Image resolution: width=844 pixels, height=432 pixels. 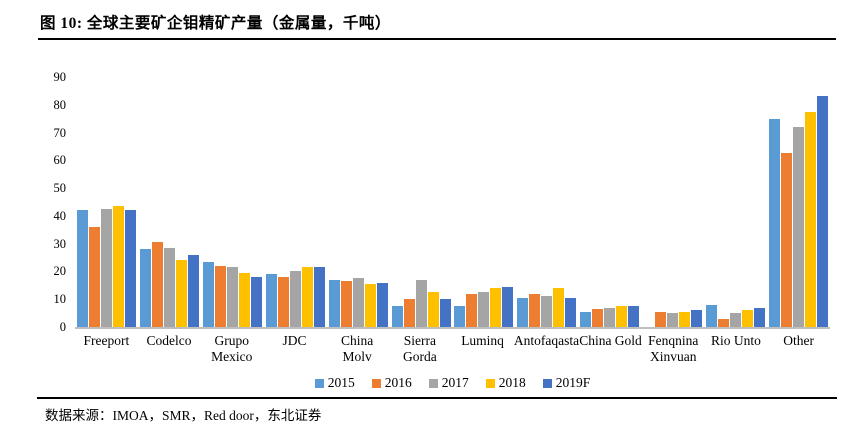 What do you see at coordinates (712, 316) in the screenshot?
I see `bar-2015-rio-unto` at bounding box center [712, 316].